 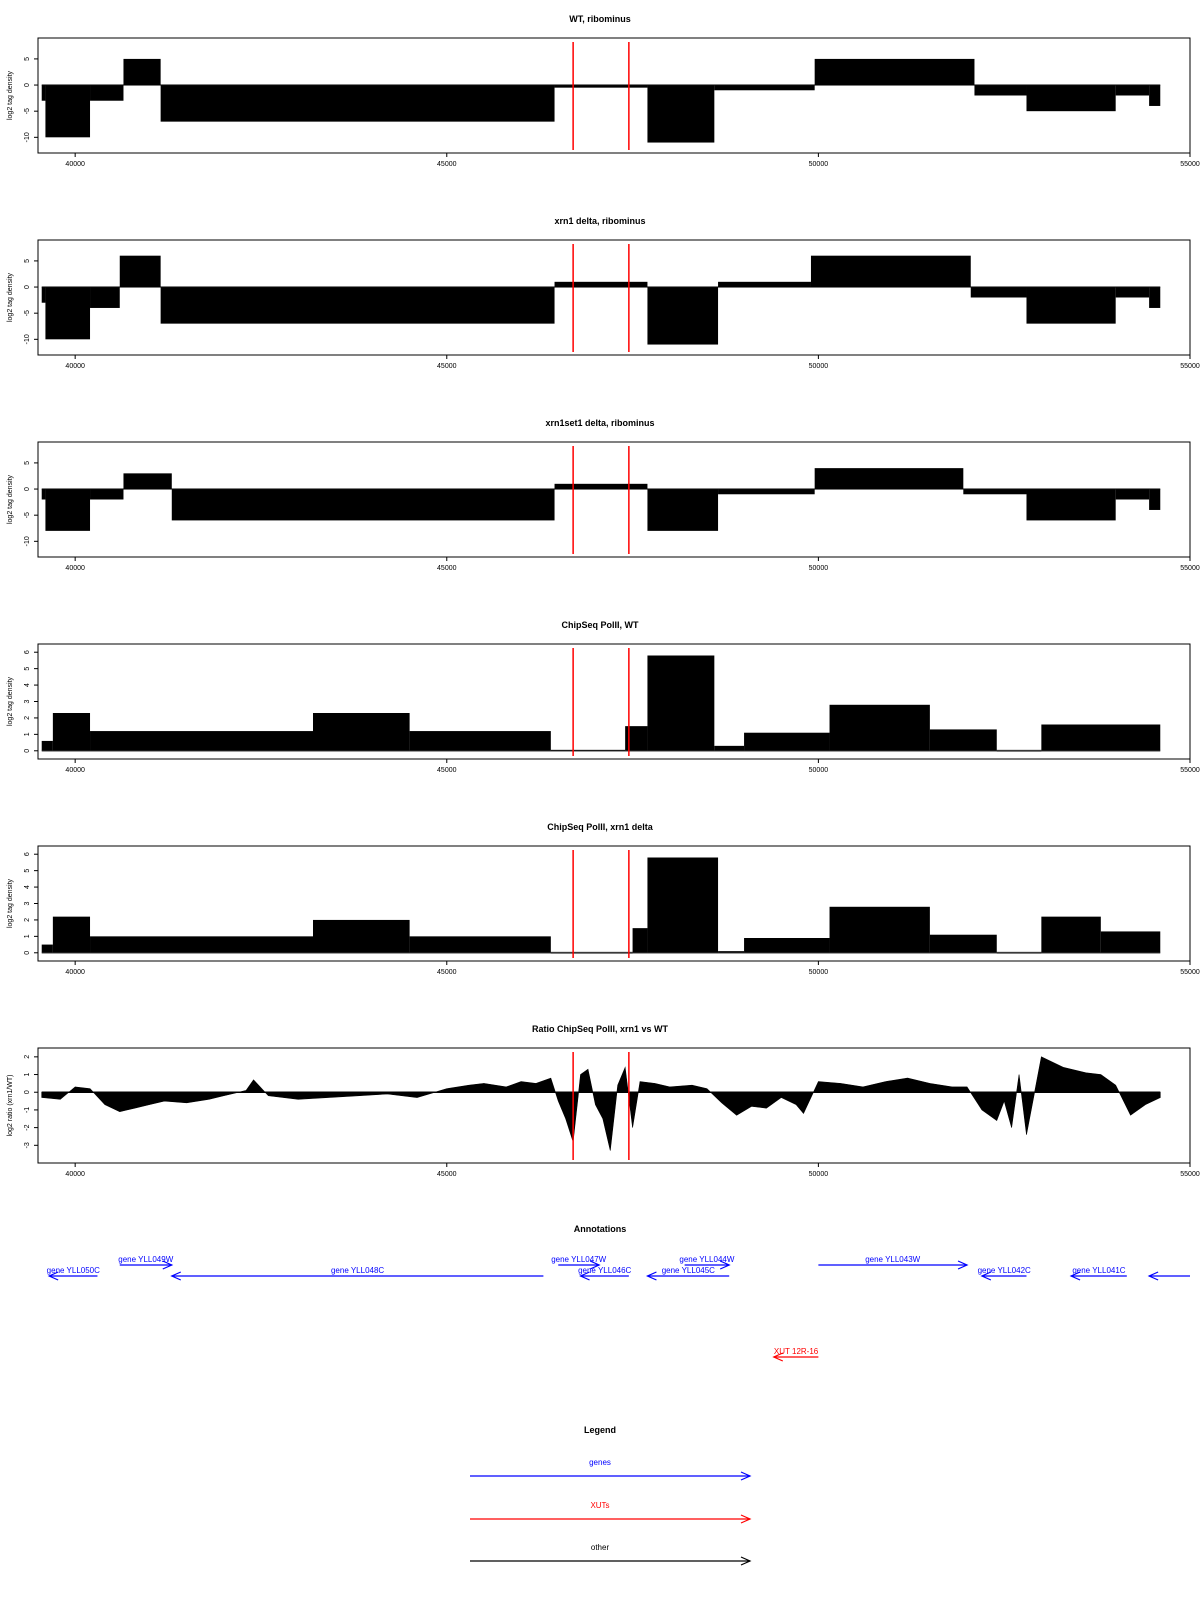 I want to click on feature-label: gene YLL046C, so click(x=604, y=1270).